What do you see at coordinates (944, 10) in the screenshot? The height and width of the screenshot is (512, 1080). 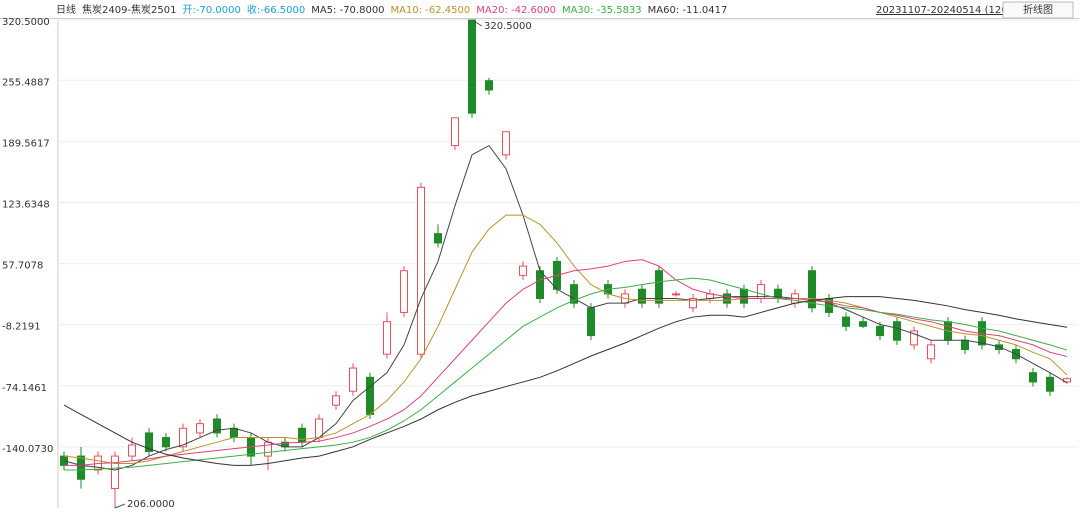 I see `date-range: 20231107-20240514 (120)` at bounding box center [944, 10].